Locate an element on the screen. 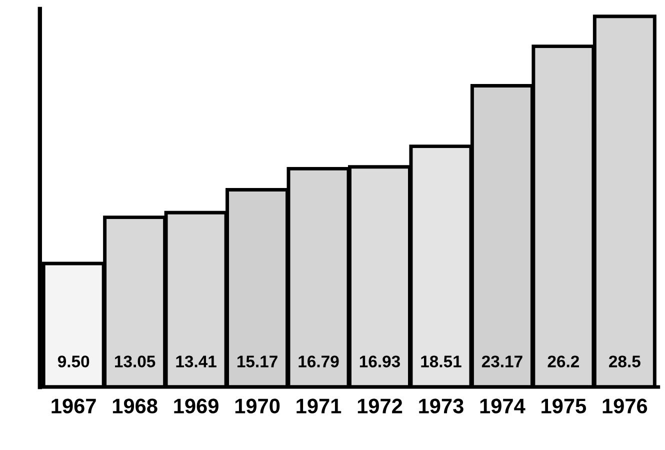  x-tick-label: 1973 is located at coordinates (441, 406).